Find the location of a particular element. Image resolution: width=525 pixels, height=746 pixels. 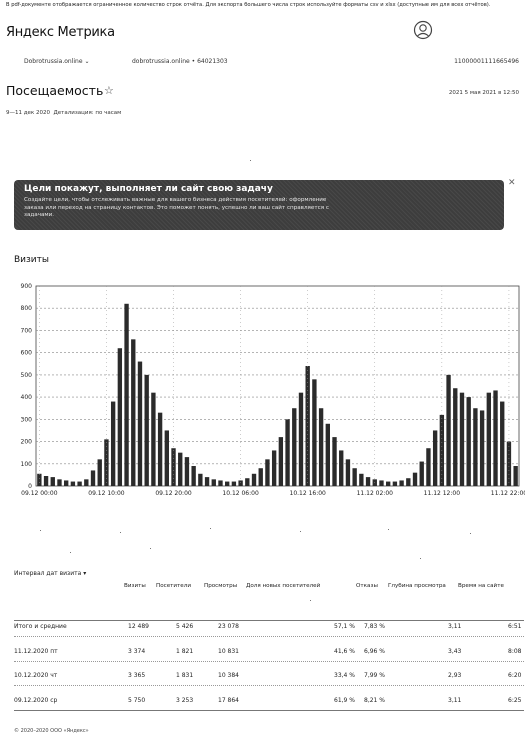

chart-title: Визиты is located at coordinates (32, 260).